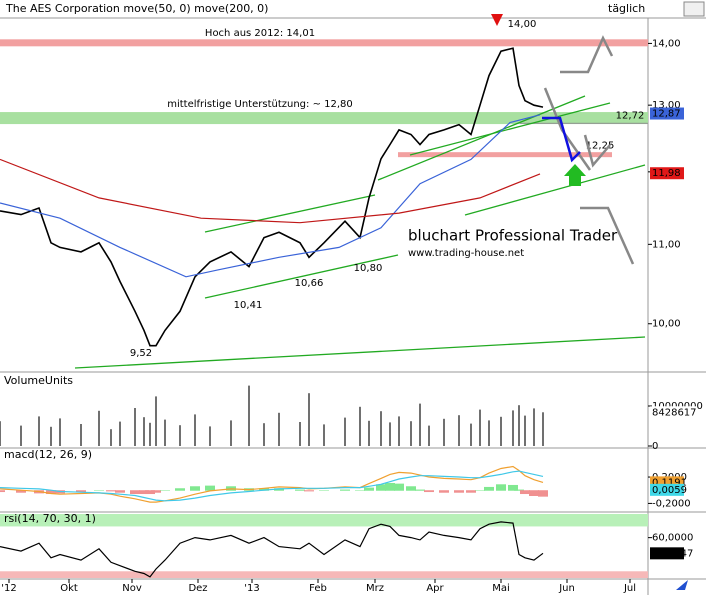  I want to click on x-tick-label: '12, so click(8, 588).